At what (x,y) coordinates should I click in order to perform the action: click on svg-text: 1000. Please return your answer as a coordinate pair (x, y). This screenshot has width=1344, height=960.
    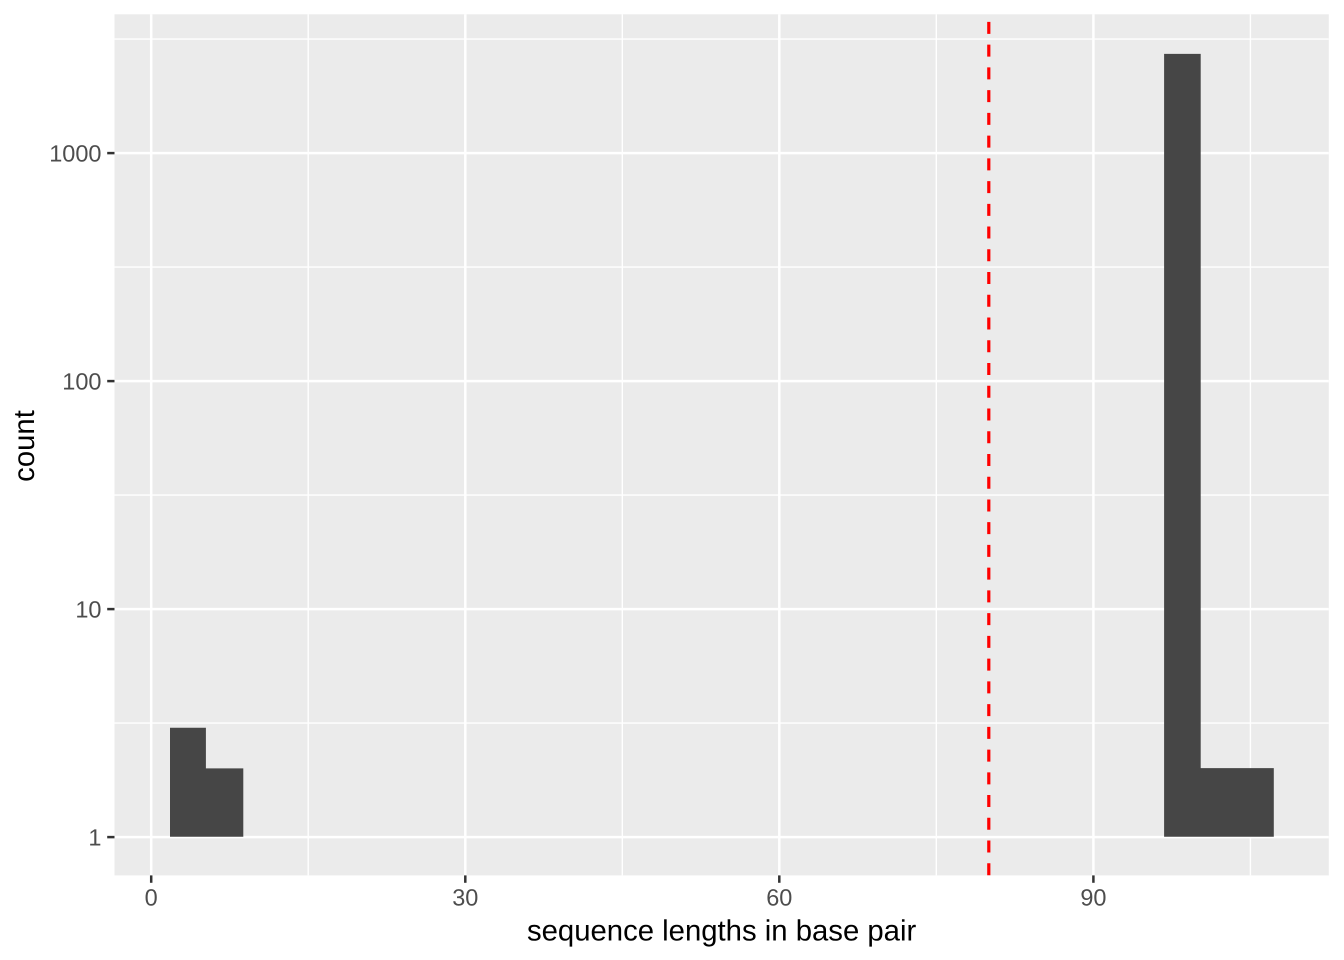
    Looking at the image, I should click on (75, 154).